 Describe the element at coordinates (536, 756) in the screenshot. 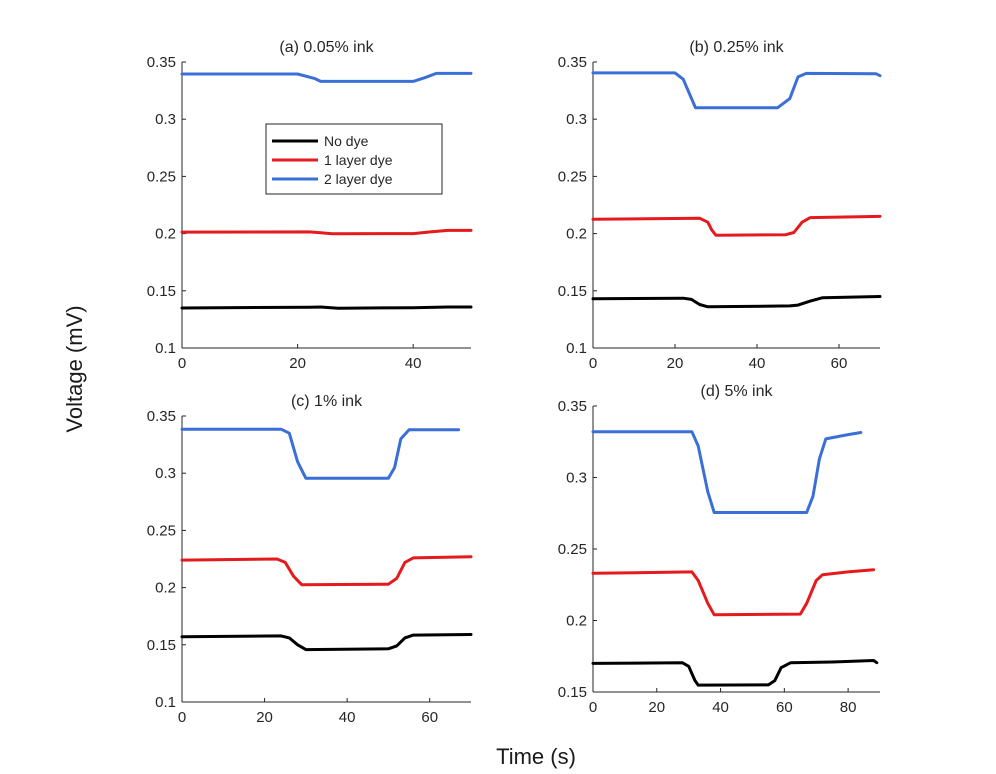

I see `x-axis-label: Time (s)` at that location.